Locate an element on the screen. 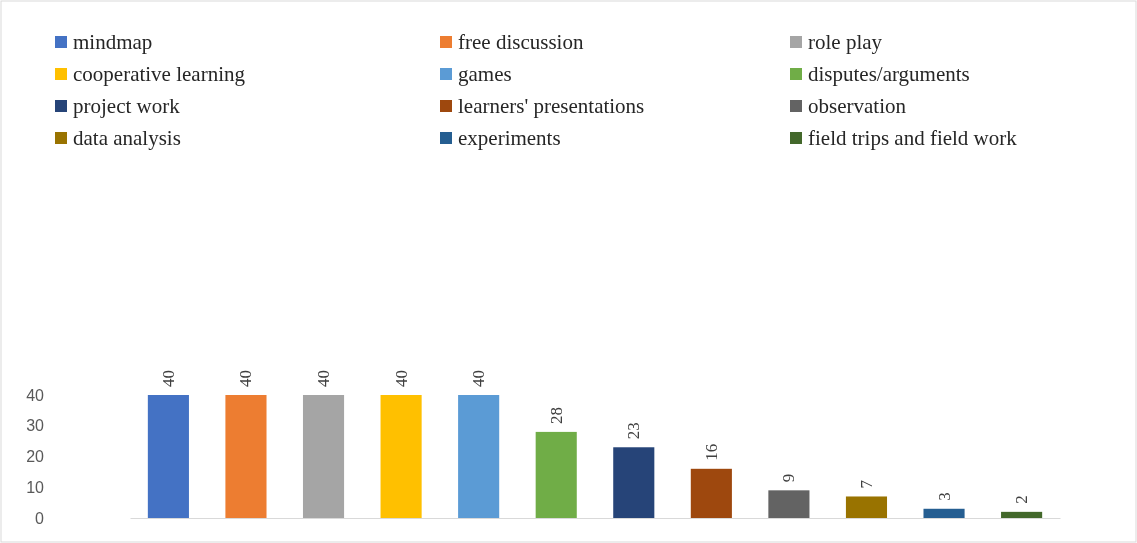  data-label: 28 is located at coordinates (556, 415).